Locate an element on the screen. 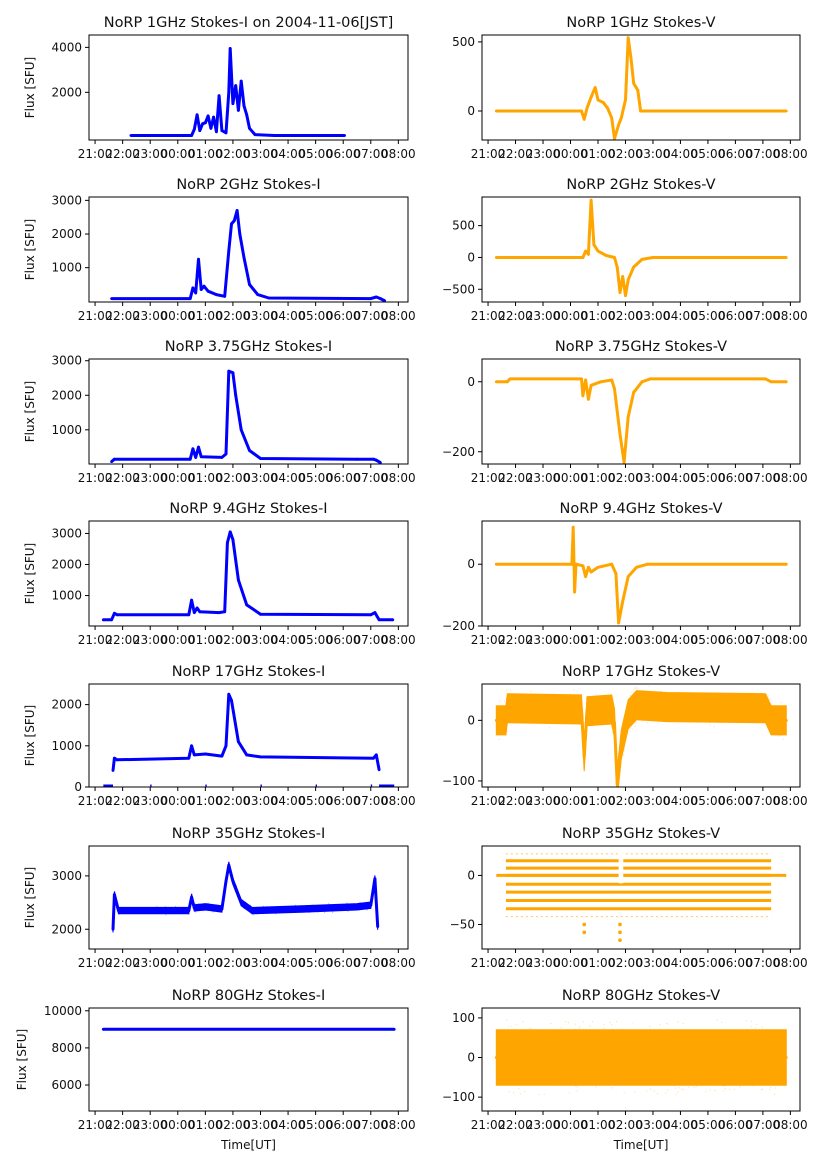 Image resolution: width=827 pixels, height=1169 pixels. y-tick-label: 0 is located at coordinates (471, 111).